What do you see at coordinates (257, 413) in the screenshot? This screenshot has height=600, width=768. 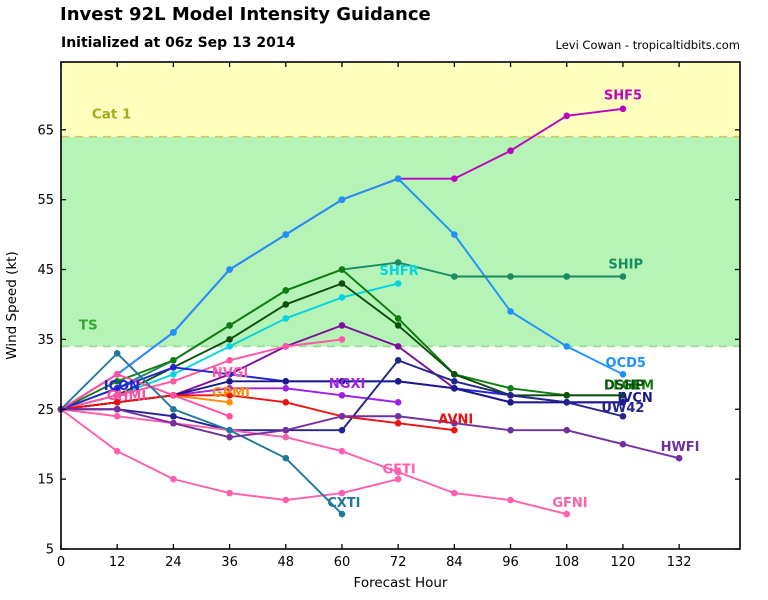 I see `series-AVNI-line` at bounding box center [257, 413].